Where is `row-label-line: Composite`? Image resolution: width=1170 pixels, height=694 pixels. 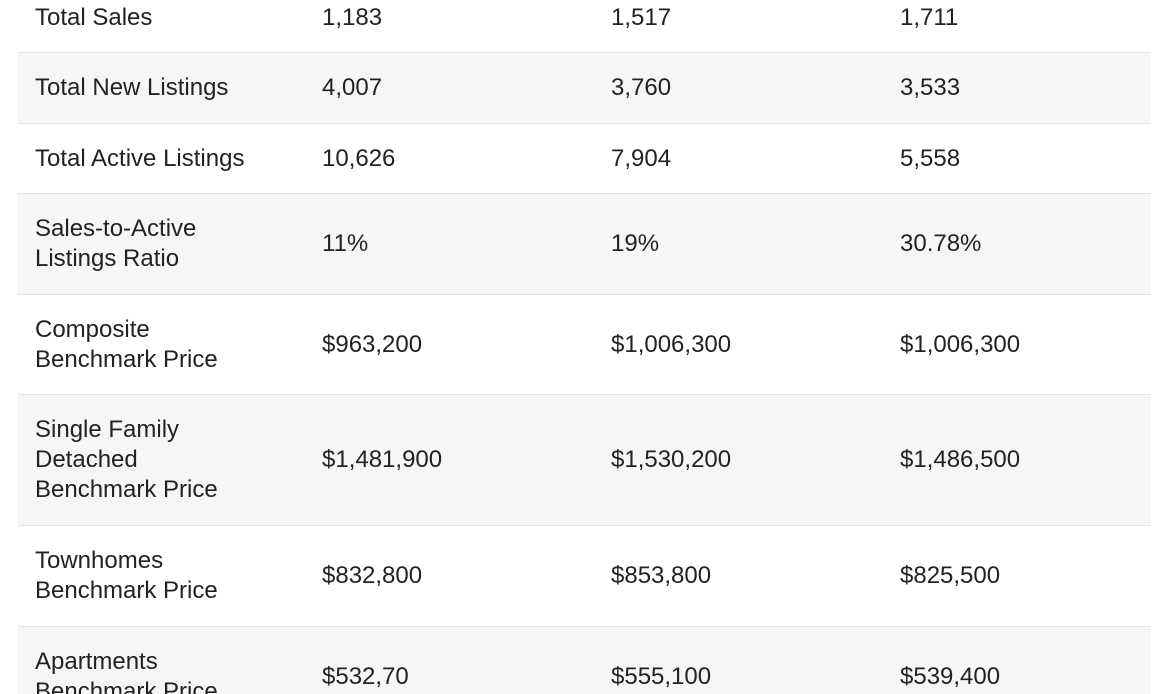
row-label-line: Composite is located at coordinates (92, 329).